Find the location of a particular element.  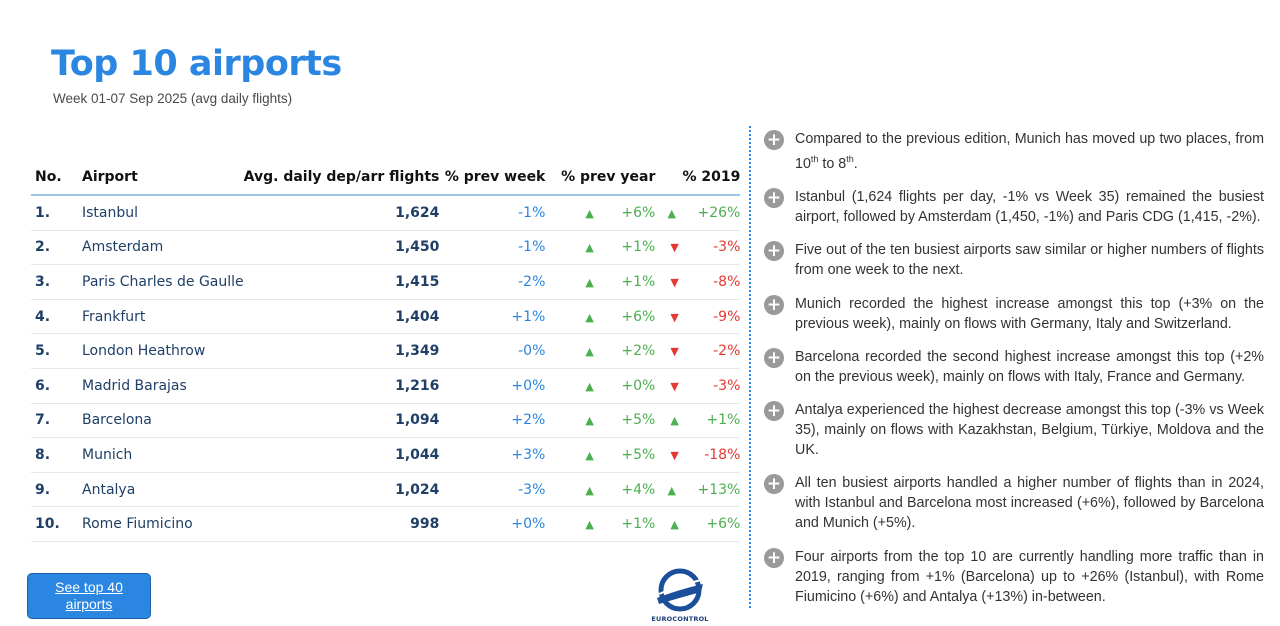

table-row: 8. Munich 1,044 +3% ▲ +5% ▼ -18% is located at coordinates (386, 455).